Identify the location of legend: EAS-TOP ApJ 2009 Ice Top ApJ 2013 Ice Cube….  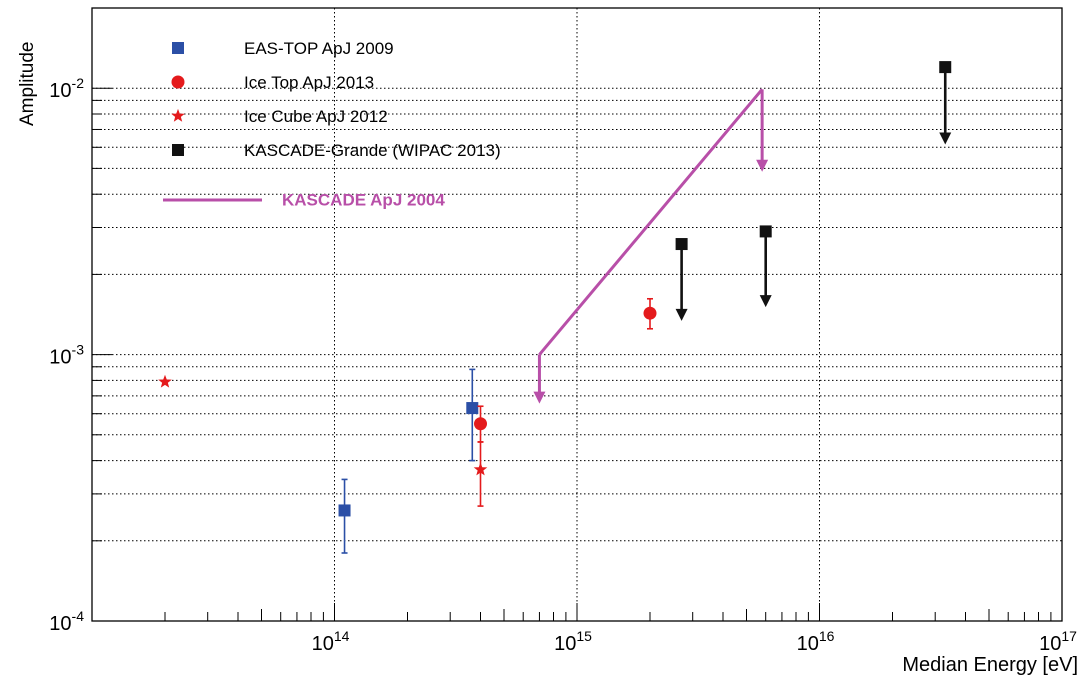
(332, 124).